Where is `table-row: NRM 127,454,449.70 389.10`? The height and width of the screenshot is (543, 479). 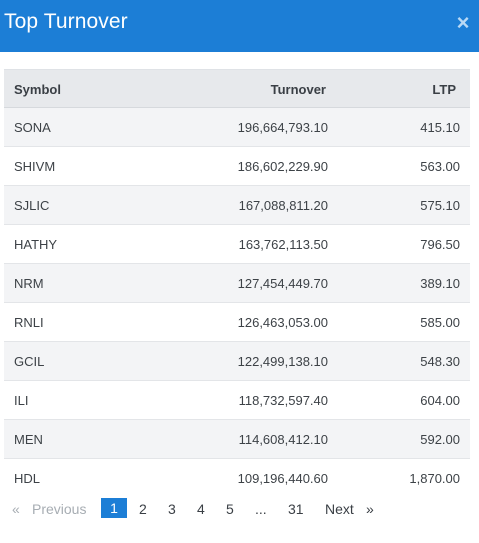 table-row: NRM 127,454,449.70 389.10 is located at coordinates (237, 283).